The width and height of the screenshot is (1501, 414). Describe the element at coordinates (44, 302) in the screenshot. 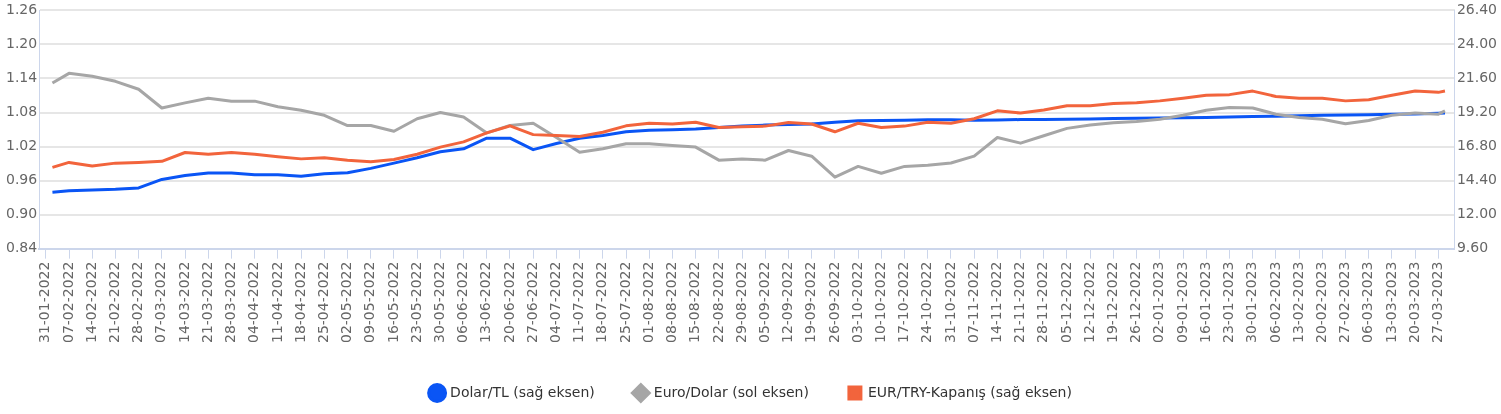

I see `x-tick-label: 31-01-2022` at that location.